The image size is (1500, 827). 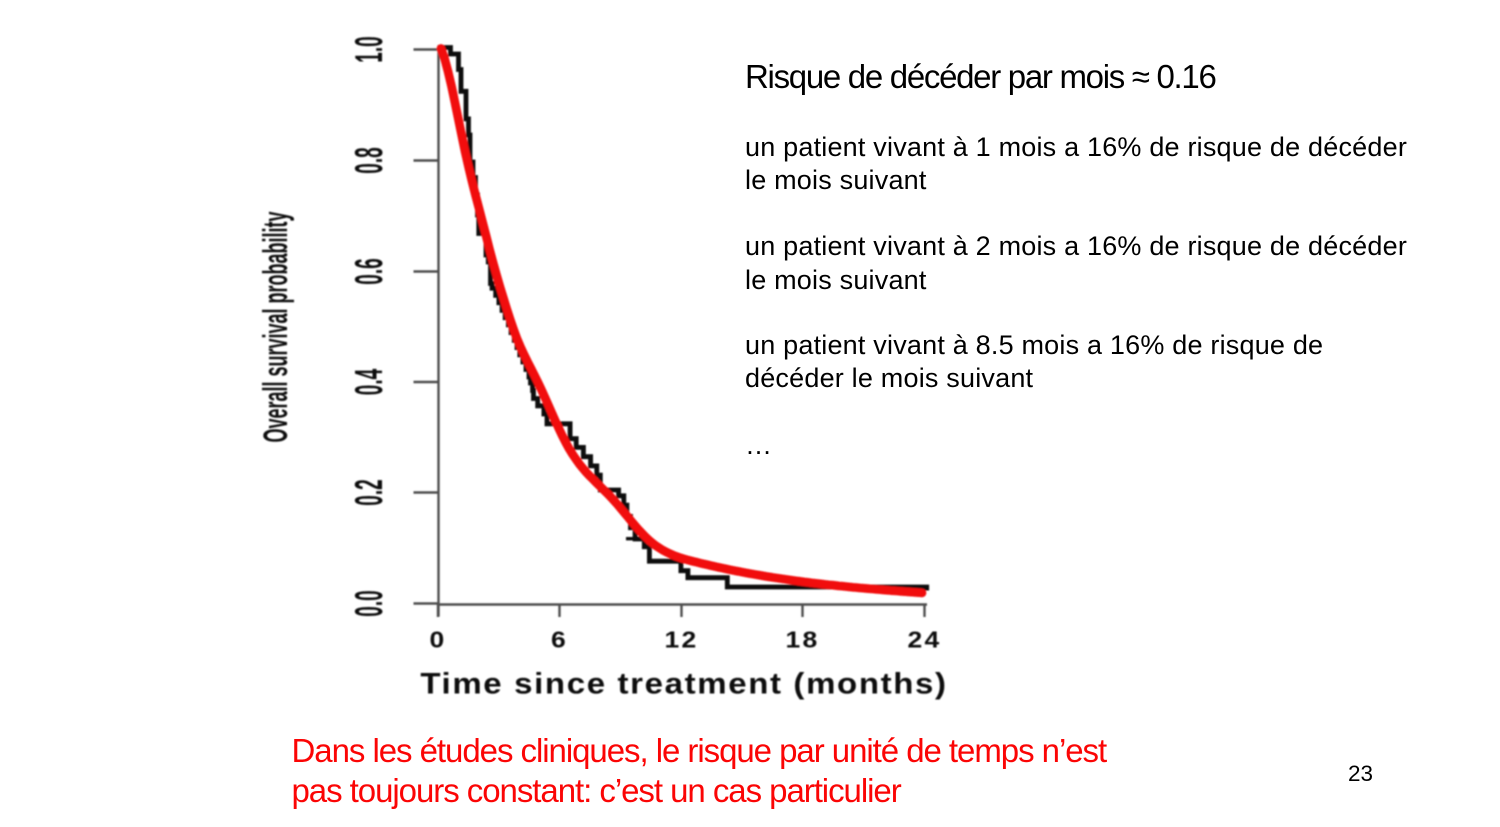 I want to click on svg-text: 0.6, so click(x=369, y=271).